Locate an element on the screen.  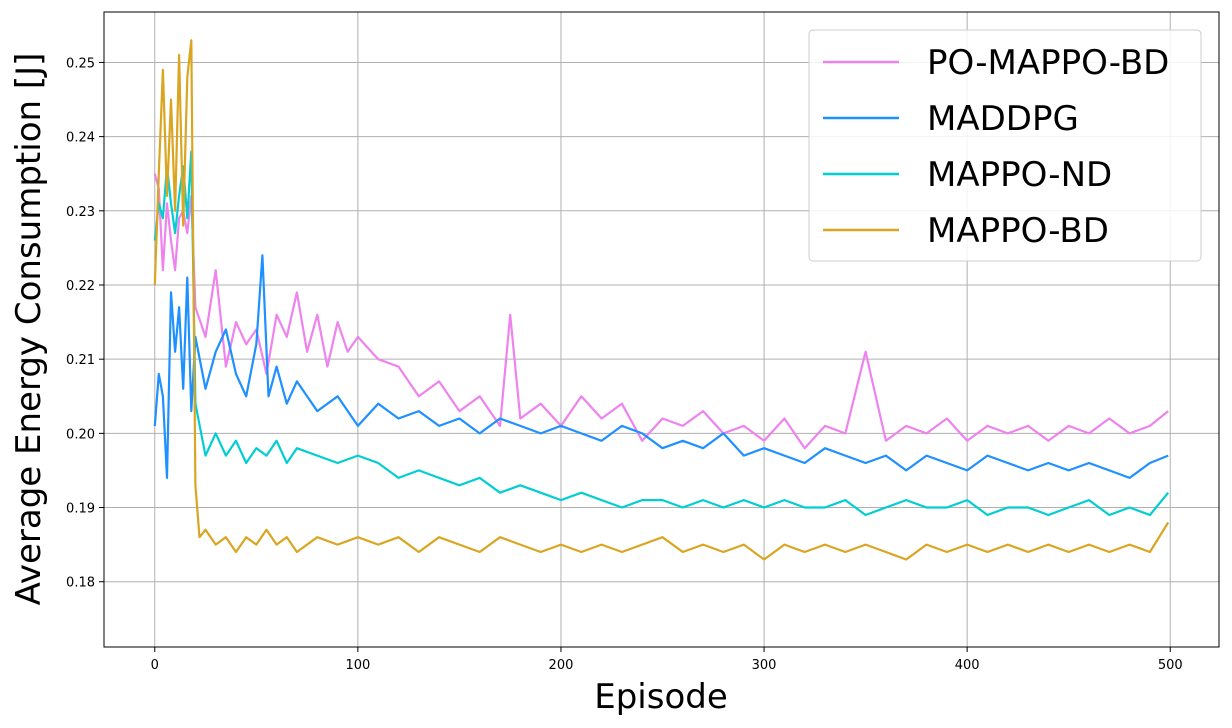
legend-label: MAPPO-ND is located at coordinates (1019, 175).